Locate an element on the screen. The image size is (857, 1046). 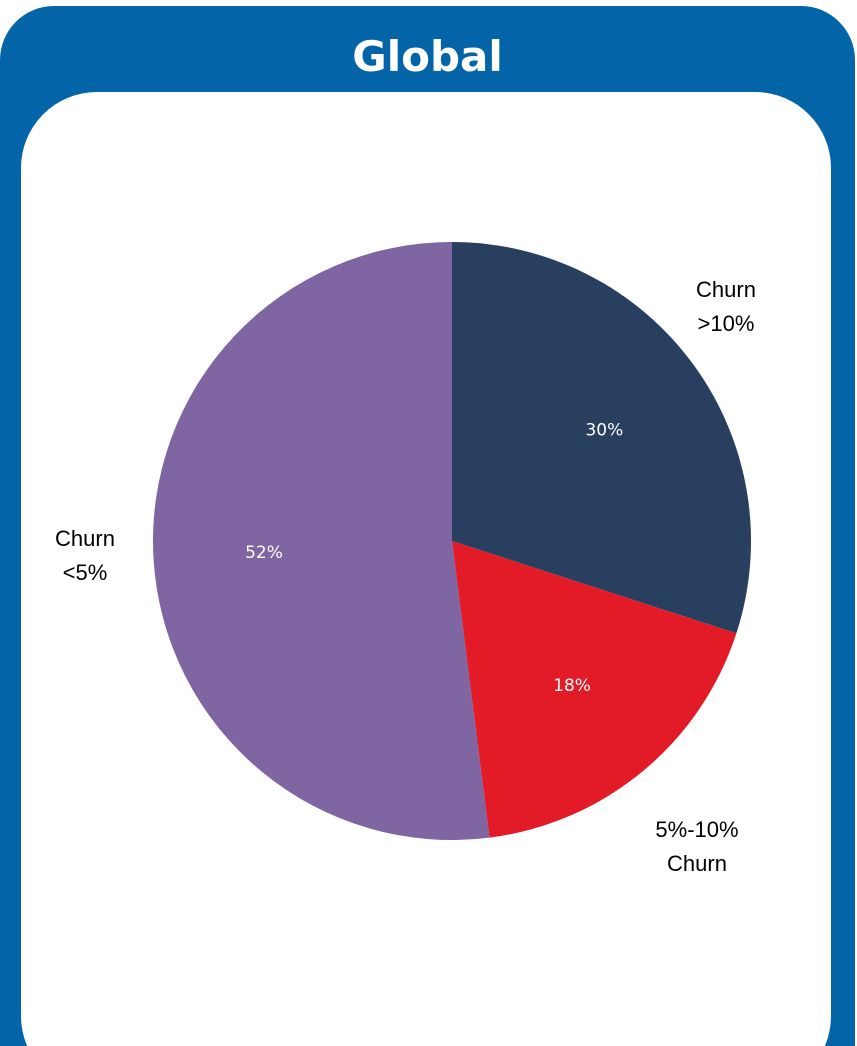
category-label-line: >10% is located at coordinates (726, 323).